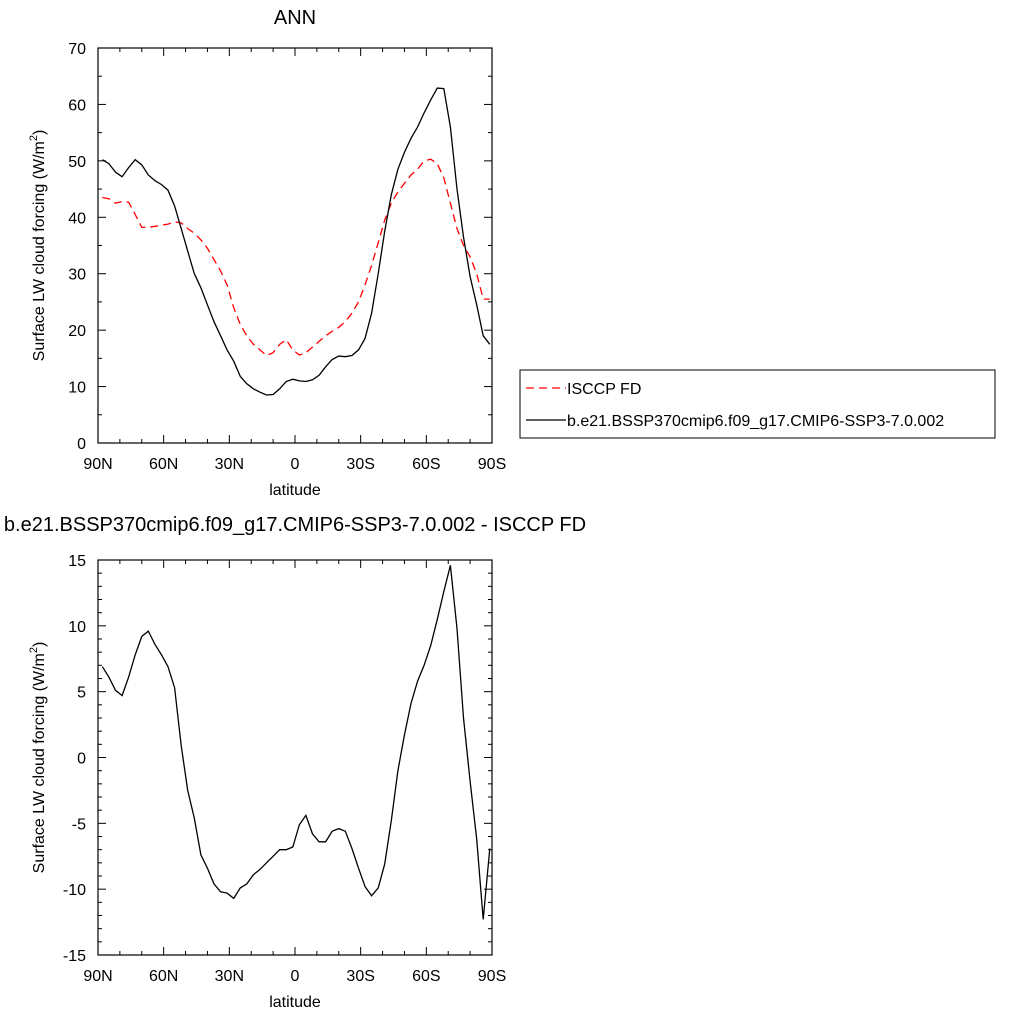 This screenshot has height=1024, width=1024. What do you see at coordinates (77, 162) in the screenshot?
I see `y-tick-label: 50` at bounding box center [77, 162].